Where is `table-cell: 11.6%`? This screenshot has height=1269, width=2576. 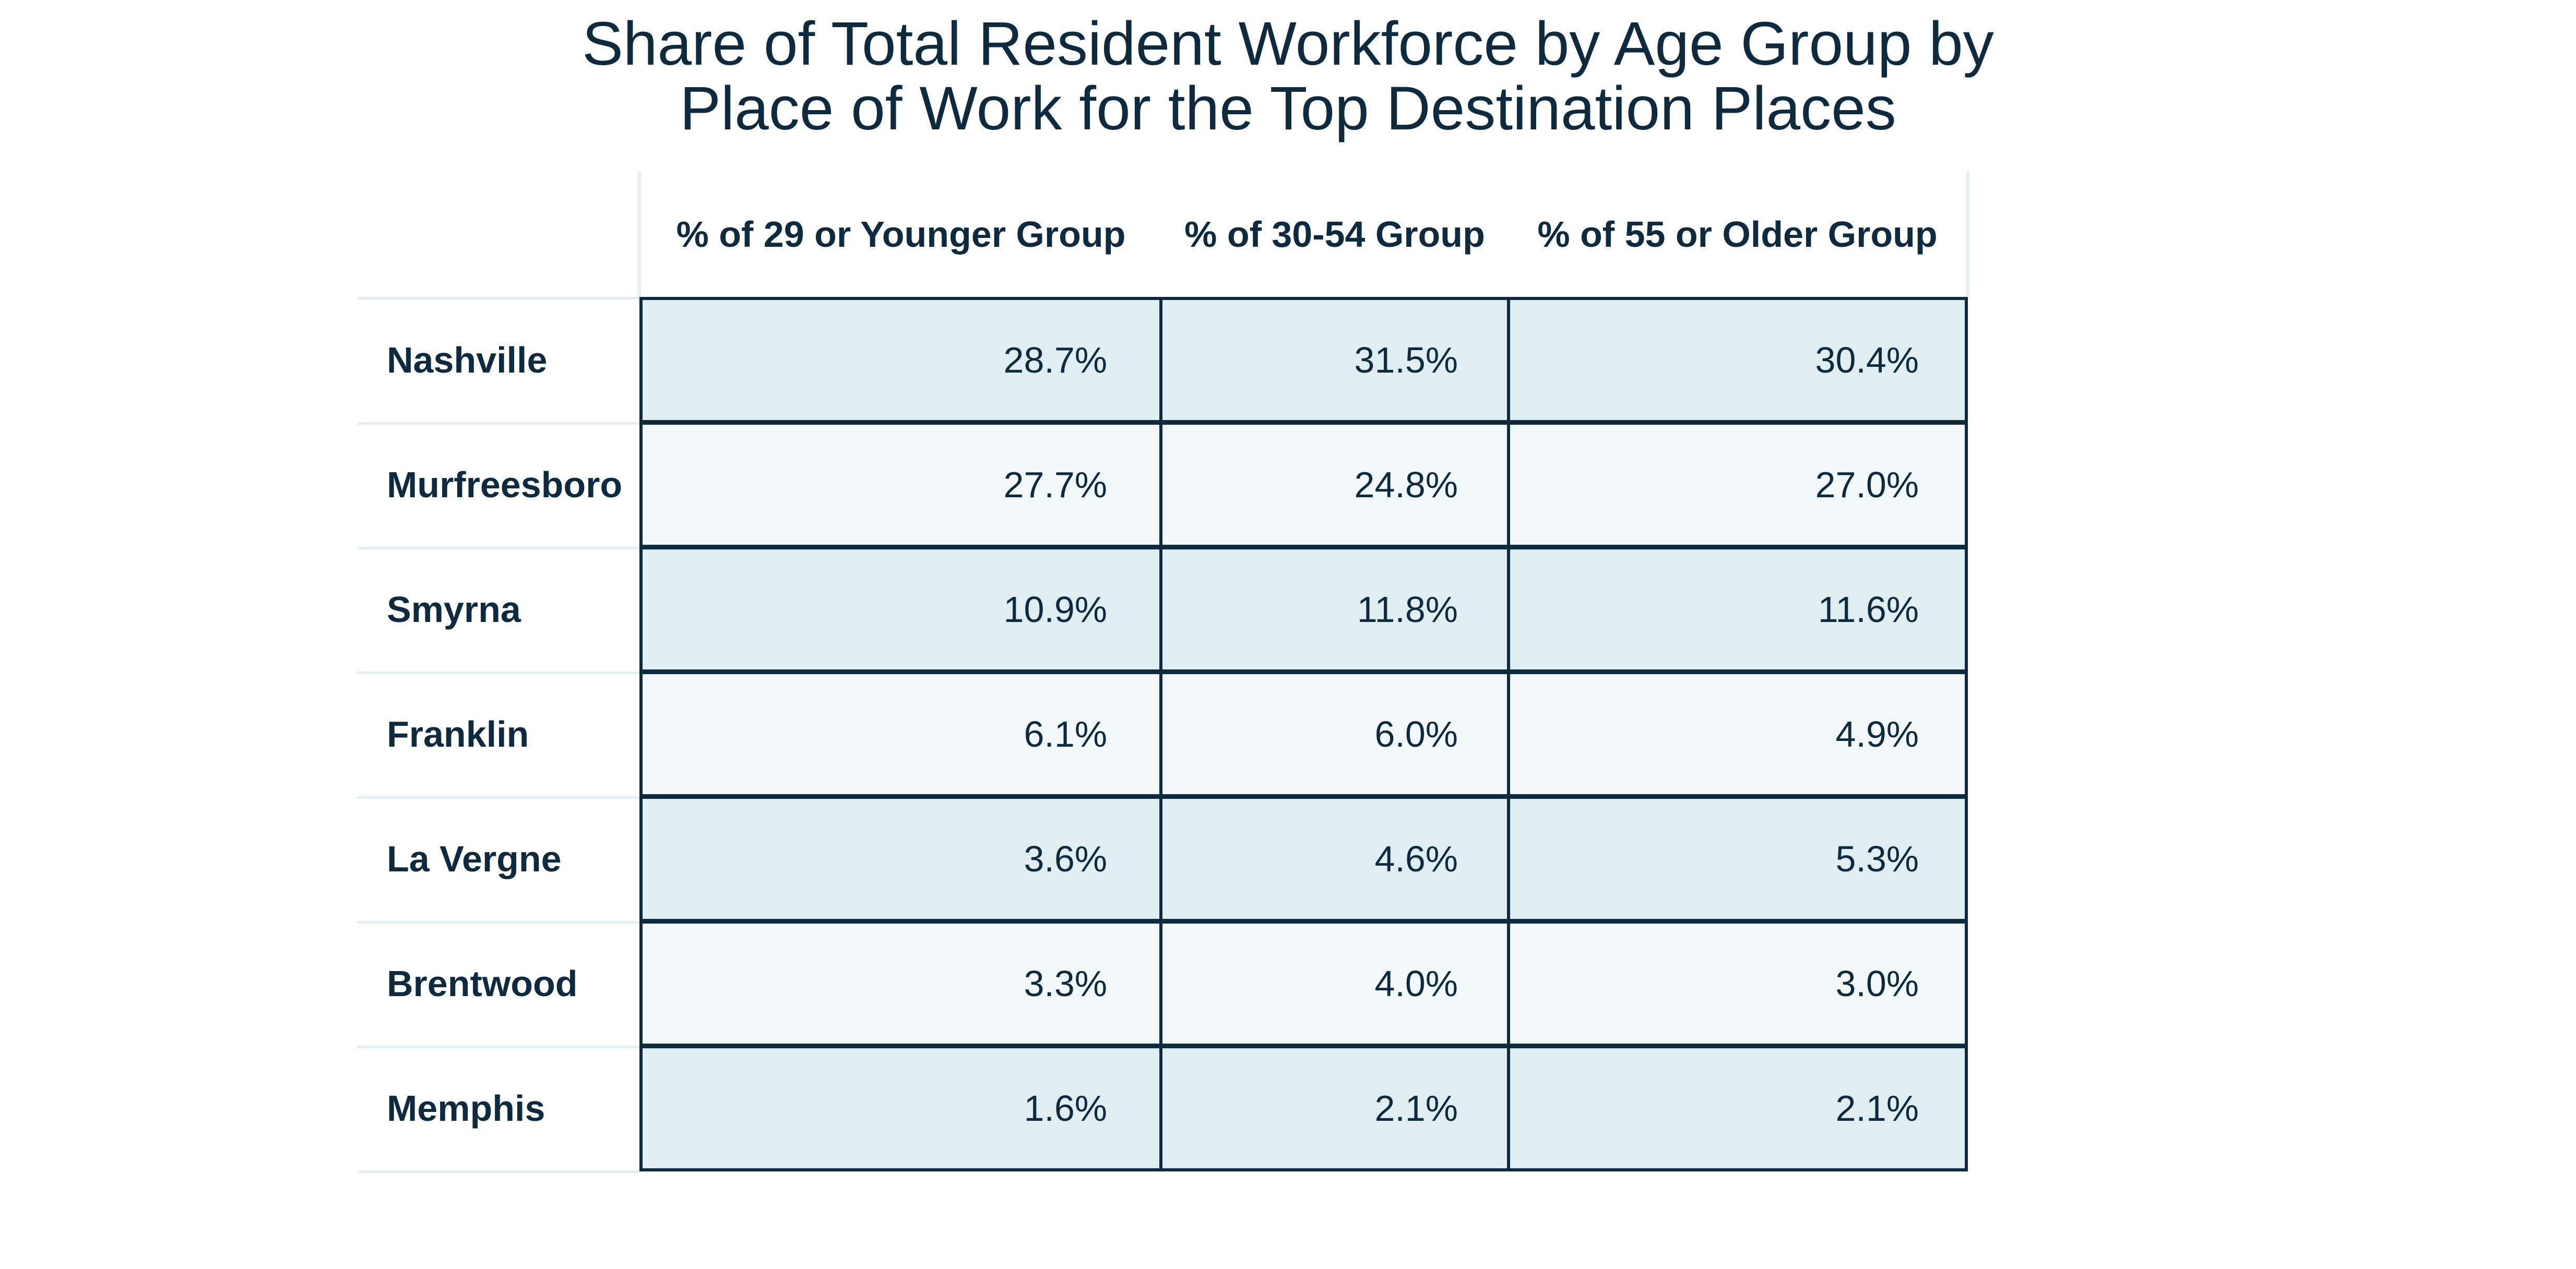
table-cell: 11.6% is located at coordinates (1737, 609).